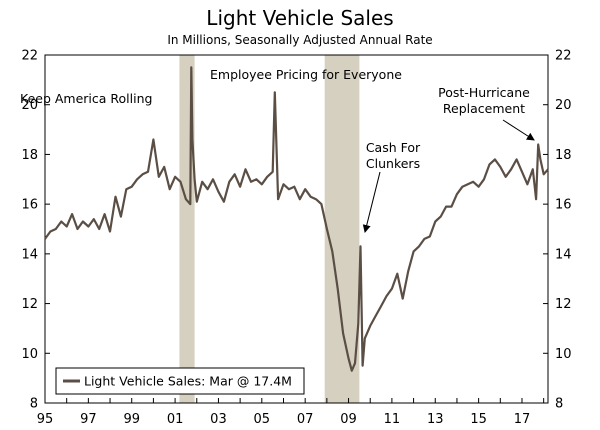  What do you see at coordinates (559, 404) in the screenshot?
I see `y-tick-label-right: 8` at bounding box center [559, 404].